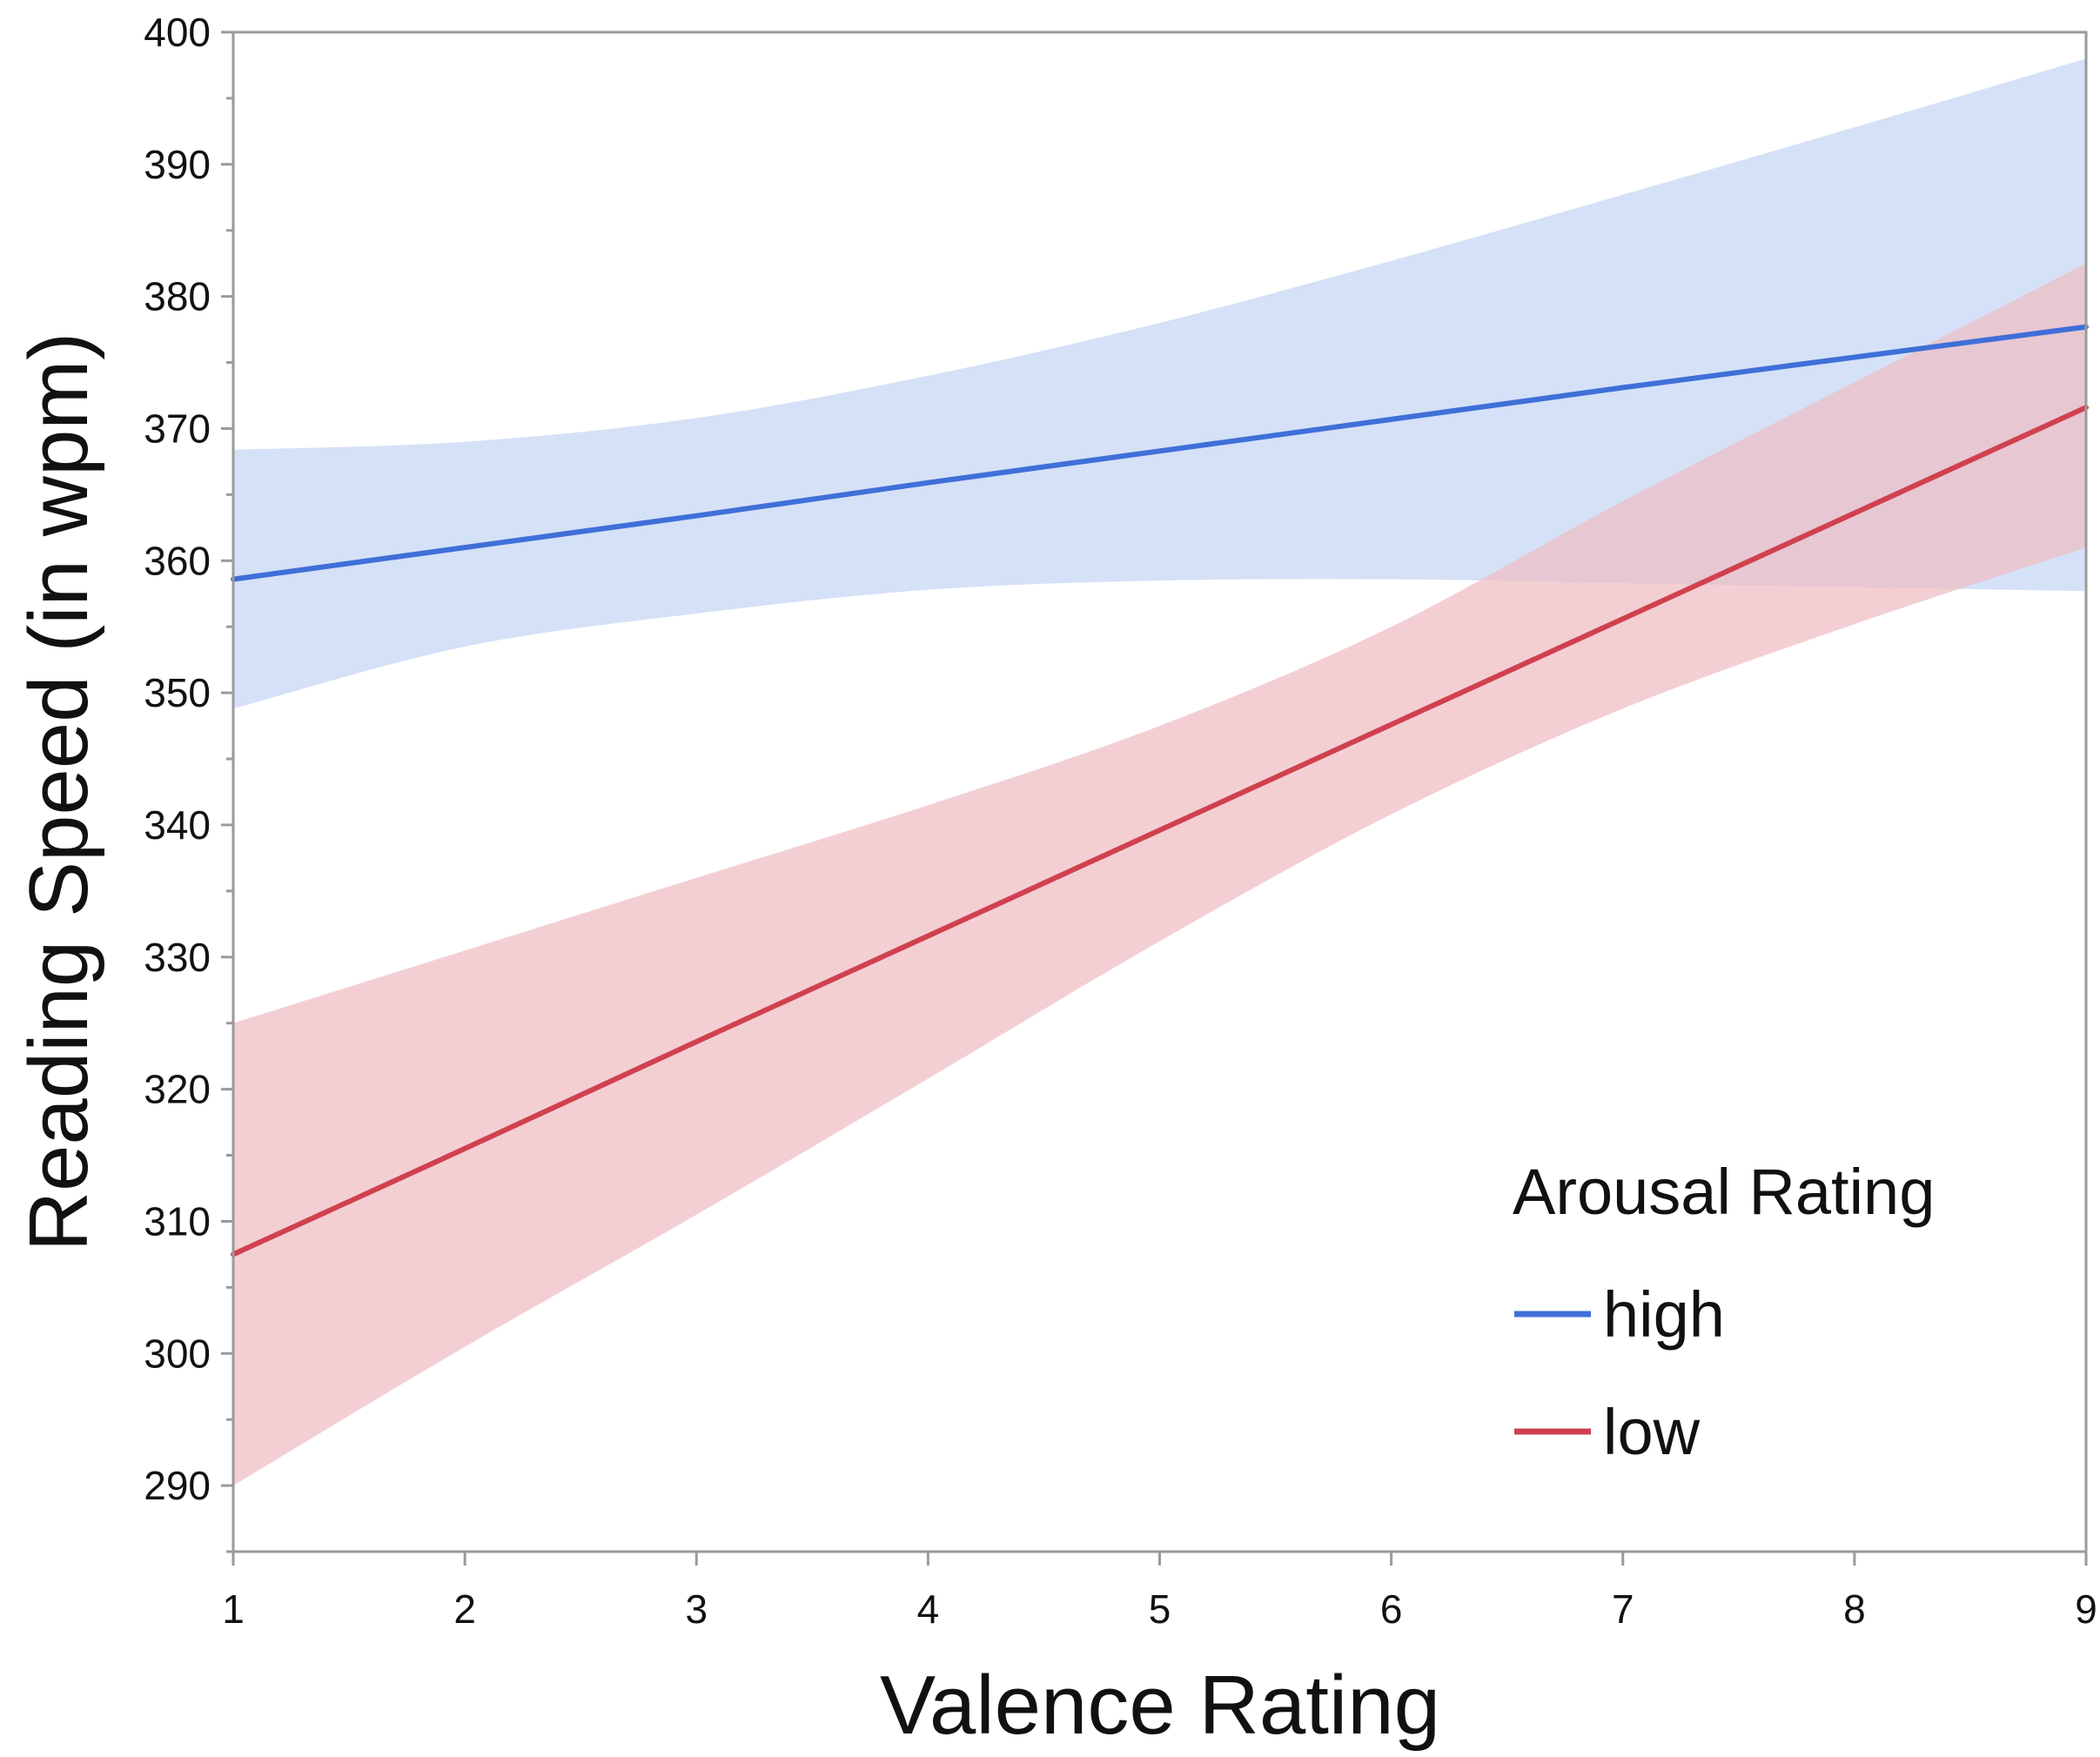  I want to click on legend-label-high: high, so click(1664, 1314).